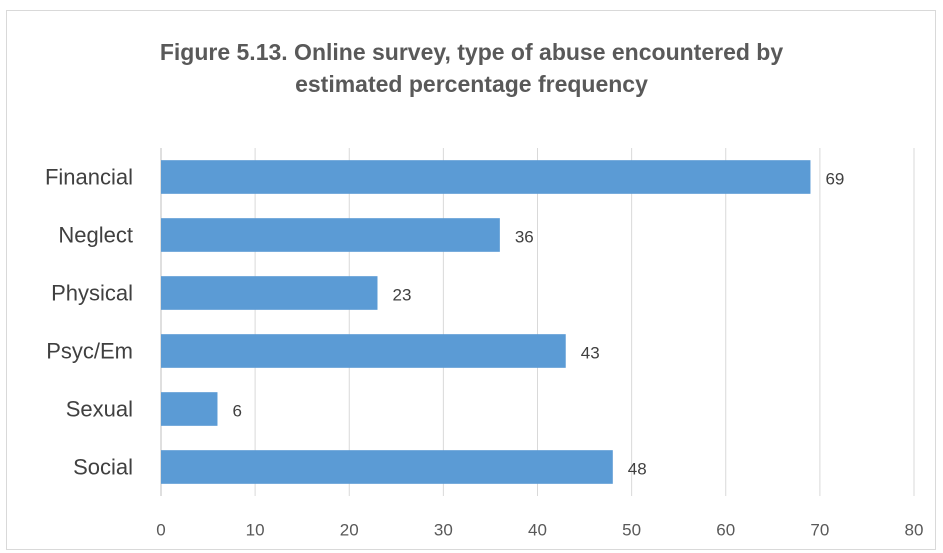 This screenshot has height=553, width=943. I want to click on x-tick-label: 70, so click(819, 530).